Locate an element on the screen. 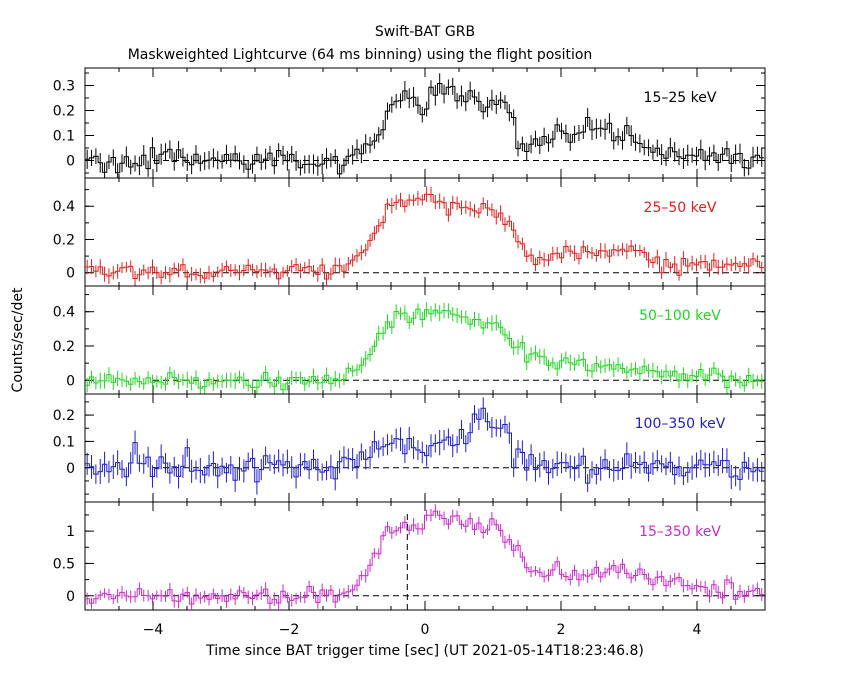  error-bars is located at coordinates (424, 446).